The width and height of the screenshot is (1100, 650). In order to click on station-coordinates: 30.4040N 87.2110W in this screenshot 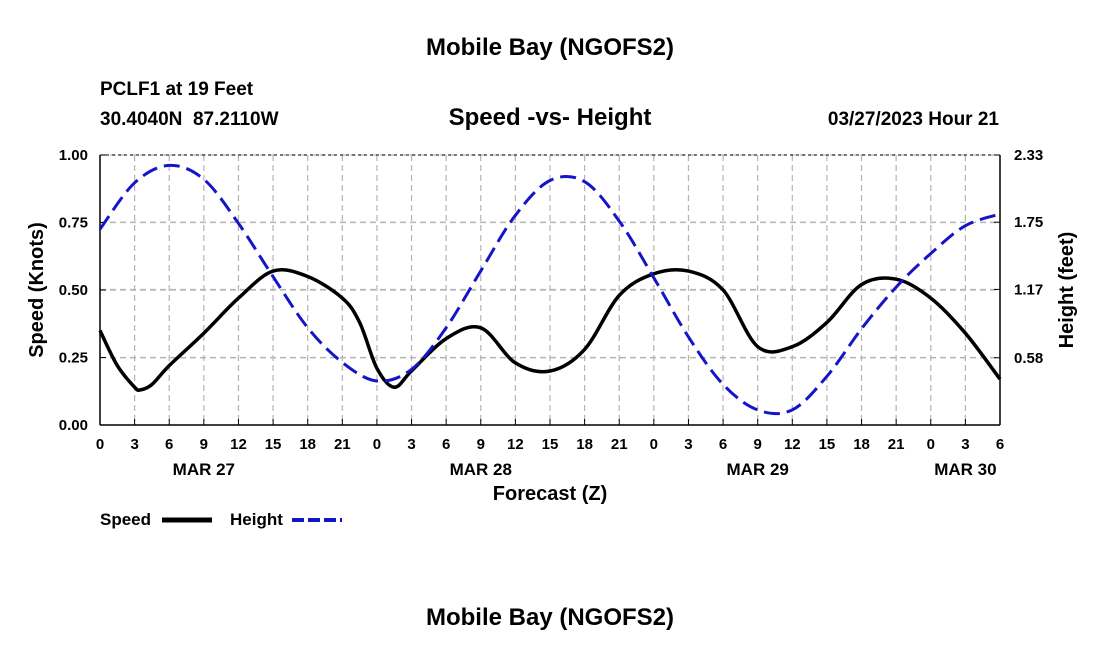, I will do `click(189, 119)`.